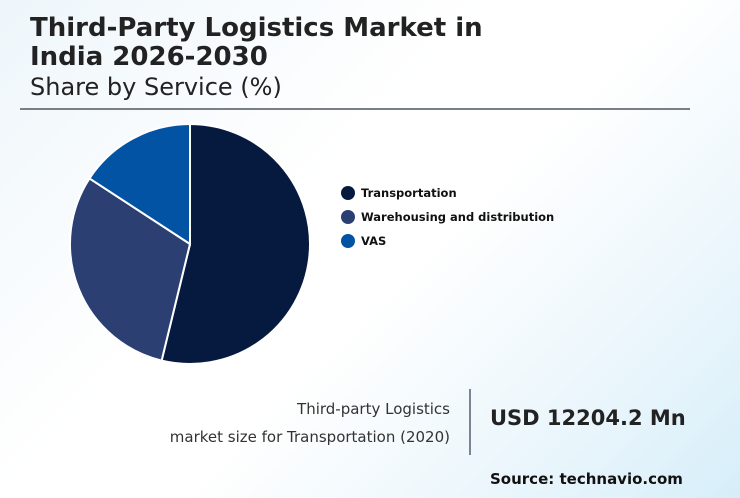 The height and width of the screenshot is (498, 740). What do you see at coordinates (447, 193) in the screenshot?
I see `legend-item-transportation: Transportation` at bounding box center [447, 193].